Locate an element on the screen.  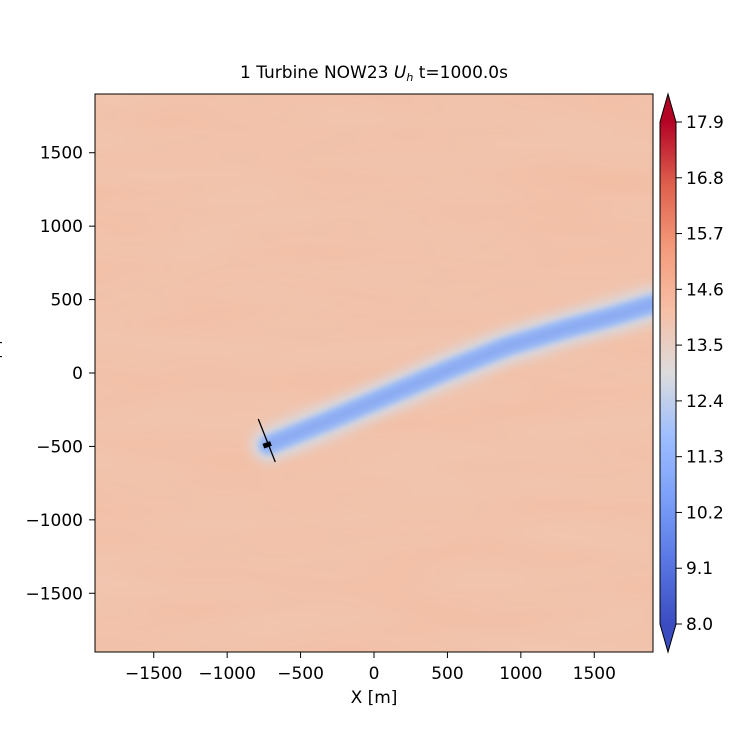
colorbar-tick-label: 17.9 is located at coordinates (705, 123).